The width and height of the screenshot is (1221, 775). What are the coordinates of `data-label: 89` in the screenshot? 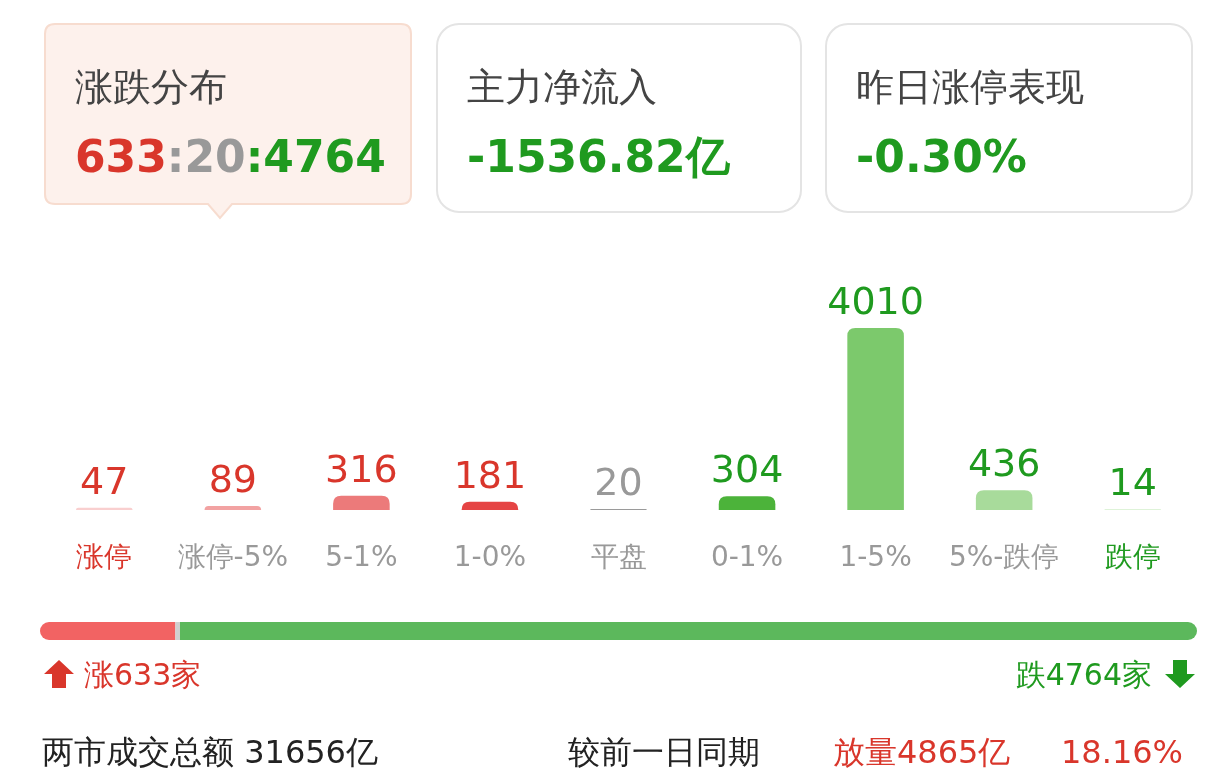 It's located at (233, 478).